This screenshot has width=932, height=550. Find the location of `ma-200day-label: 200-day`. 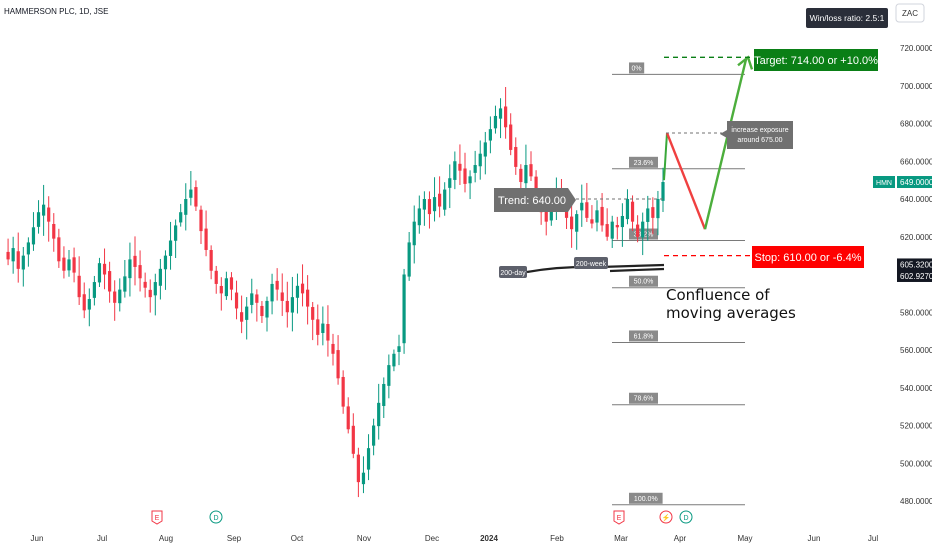

ma-200day-label: 200-day is located at coordinates (513, 272).